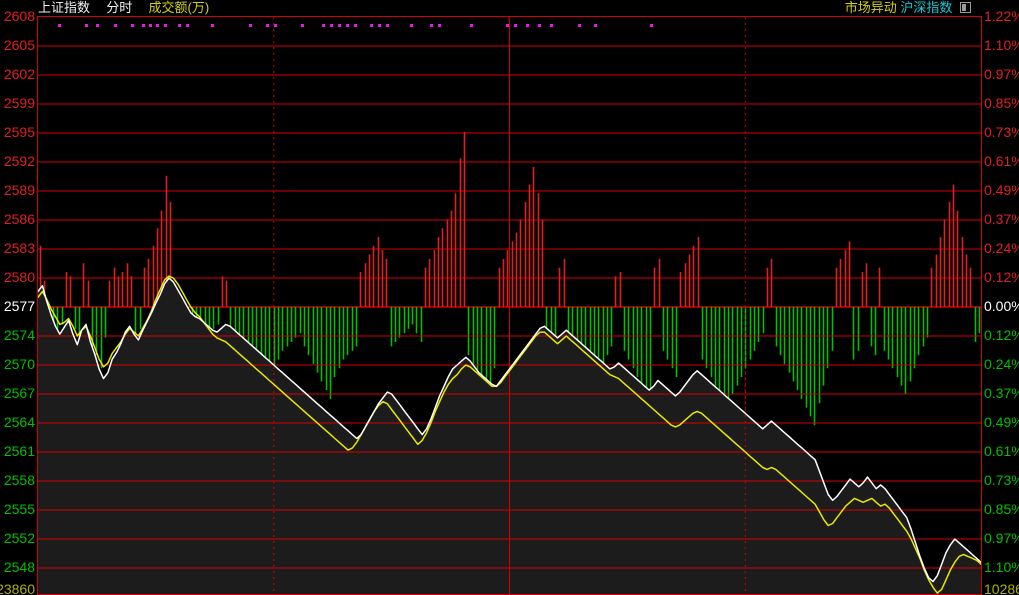  I want to click on price-axis-tick: 2558, so click(19, 480).